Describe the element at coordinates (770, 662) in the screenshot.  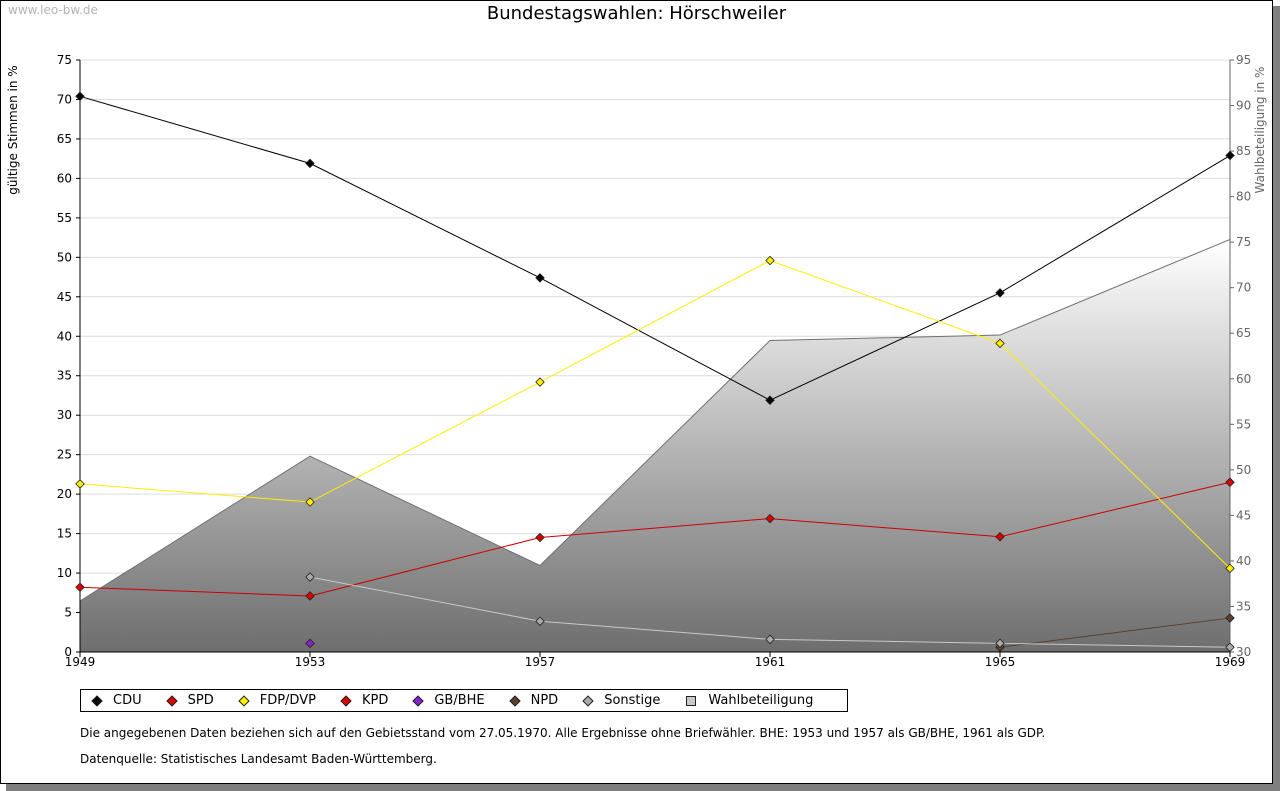
I see `x-tick-label: 1961` at that location.